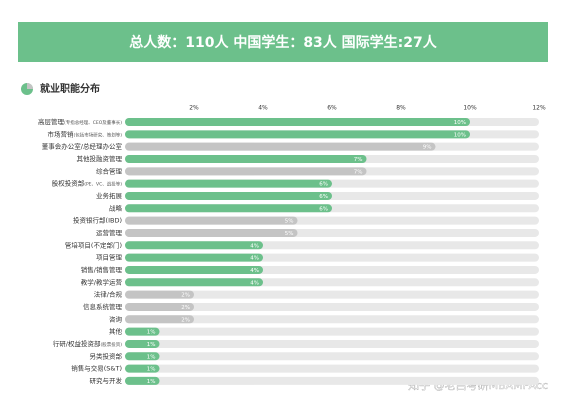 This screenshot has width=566, height=411. What do you see at coordinates (97, 134) in the screenshot?
I see `category-note: (包括市场研究、策划等)` at bounding box center [97, 134].